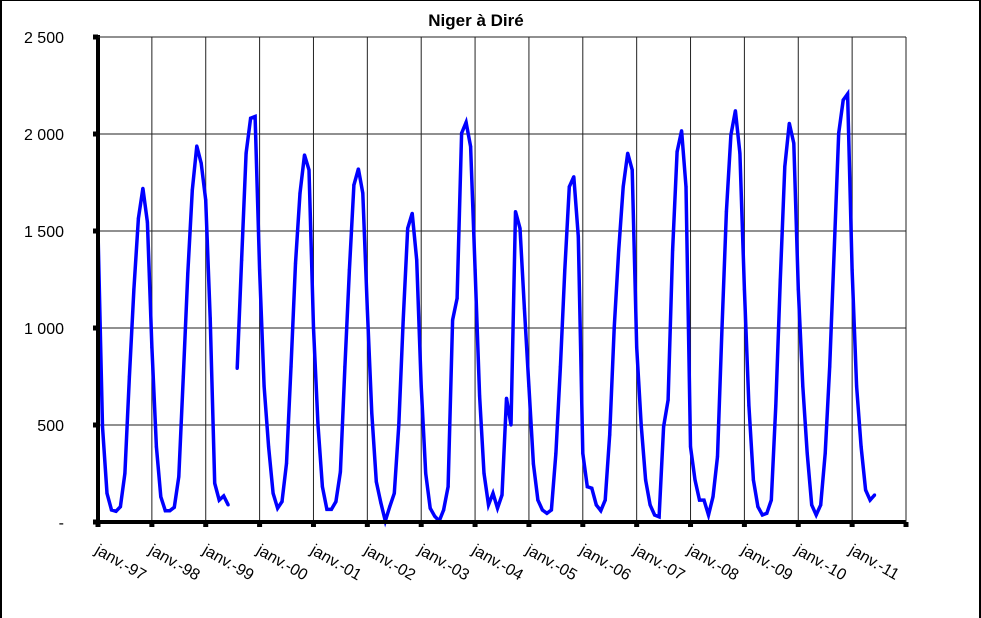 The image size is (981, 618). Describe the element at coordinates (497, 562) in the screenshot. I see `x-tick-label: janv.-04` at that location.